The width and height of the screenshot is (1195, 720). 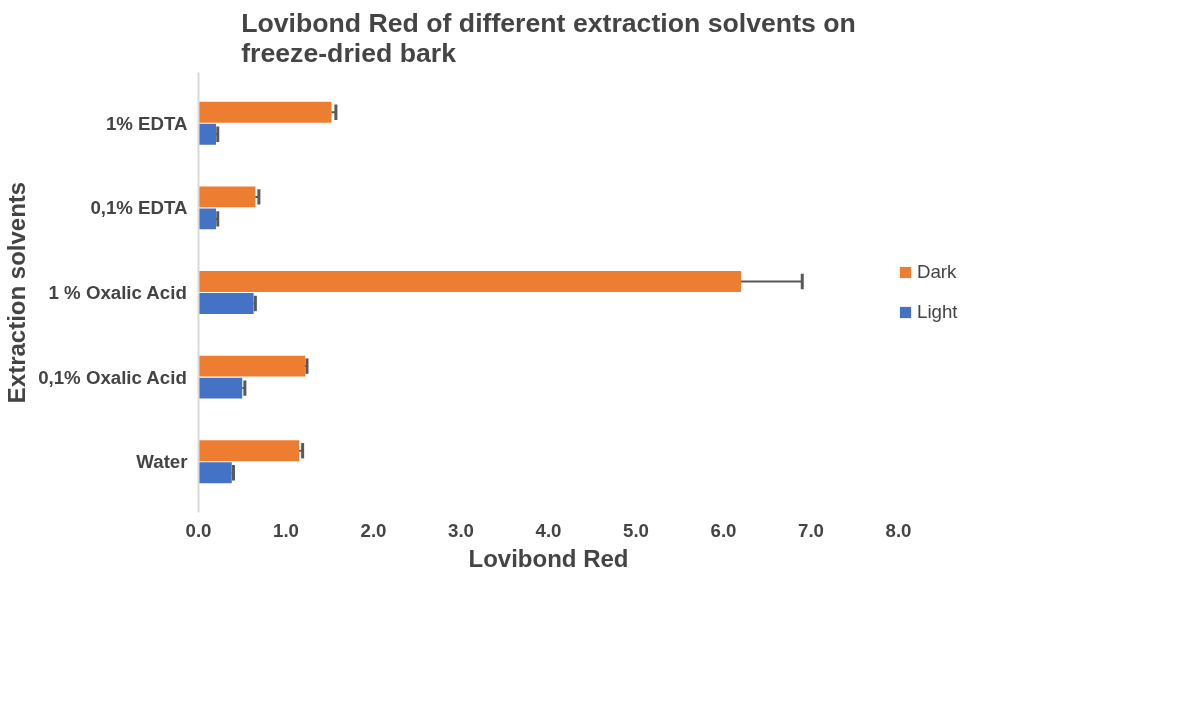 What do you see at coordinates (198, 530) in the screenshot?
I see `x-tick-label: 0.0` at bounding box center [198, 530].